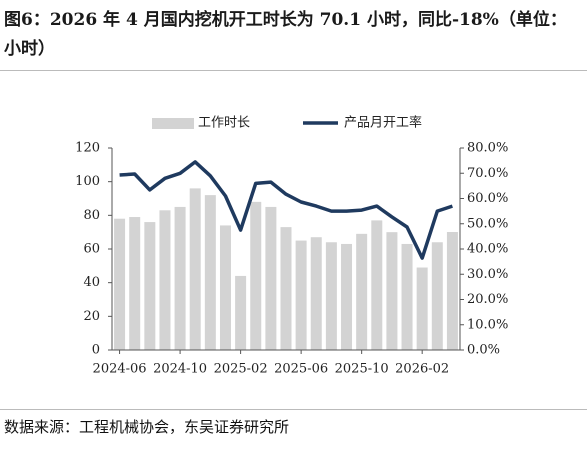  Describe the element at coordinates (87, 148) in the screenshot. I see `y-tick-label: 120` at that location.